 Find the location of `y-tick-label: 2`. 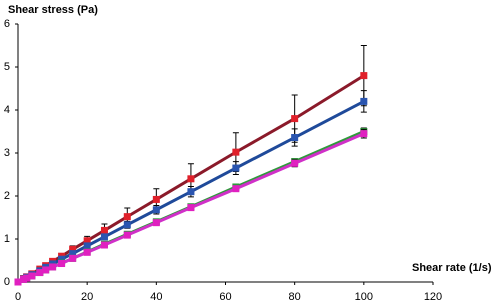

y-tick-label: 2 is located at coordinates (7, 196).